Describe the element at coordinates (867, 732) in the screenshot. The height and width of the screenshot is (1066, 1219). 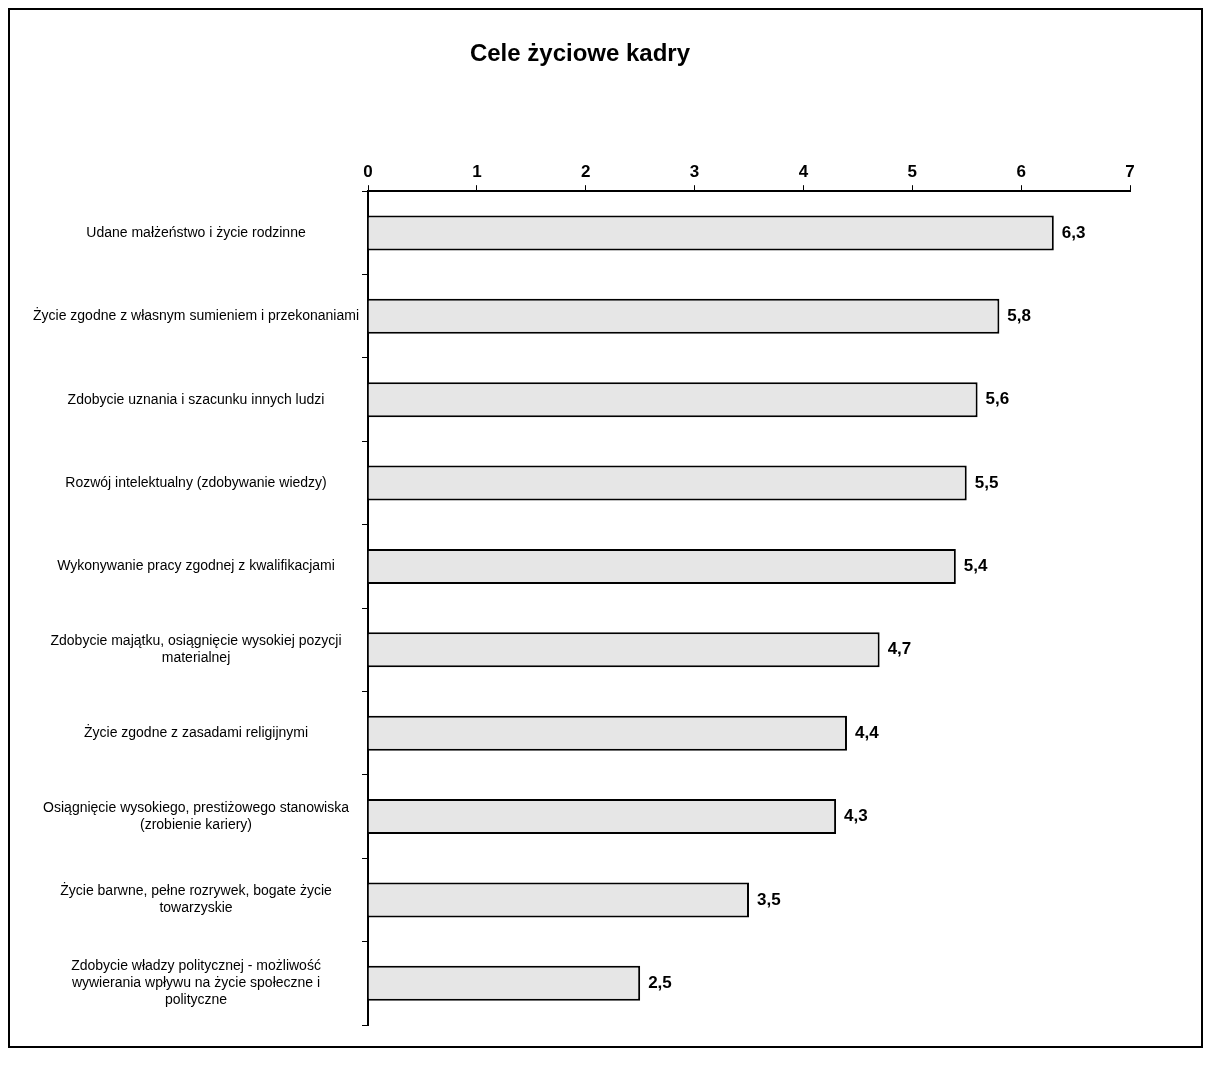
I see `data-label: 4,4` at that location.